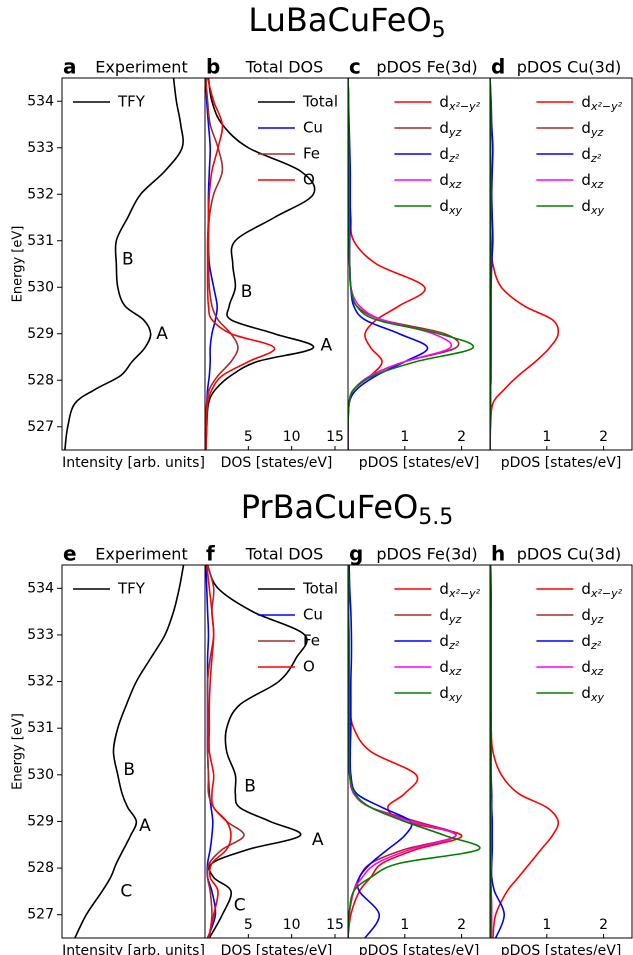 The width and height of the screenshot is (633, 955). I want to click on legend-label: Cu, so click(313, 128).